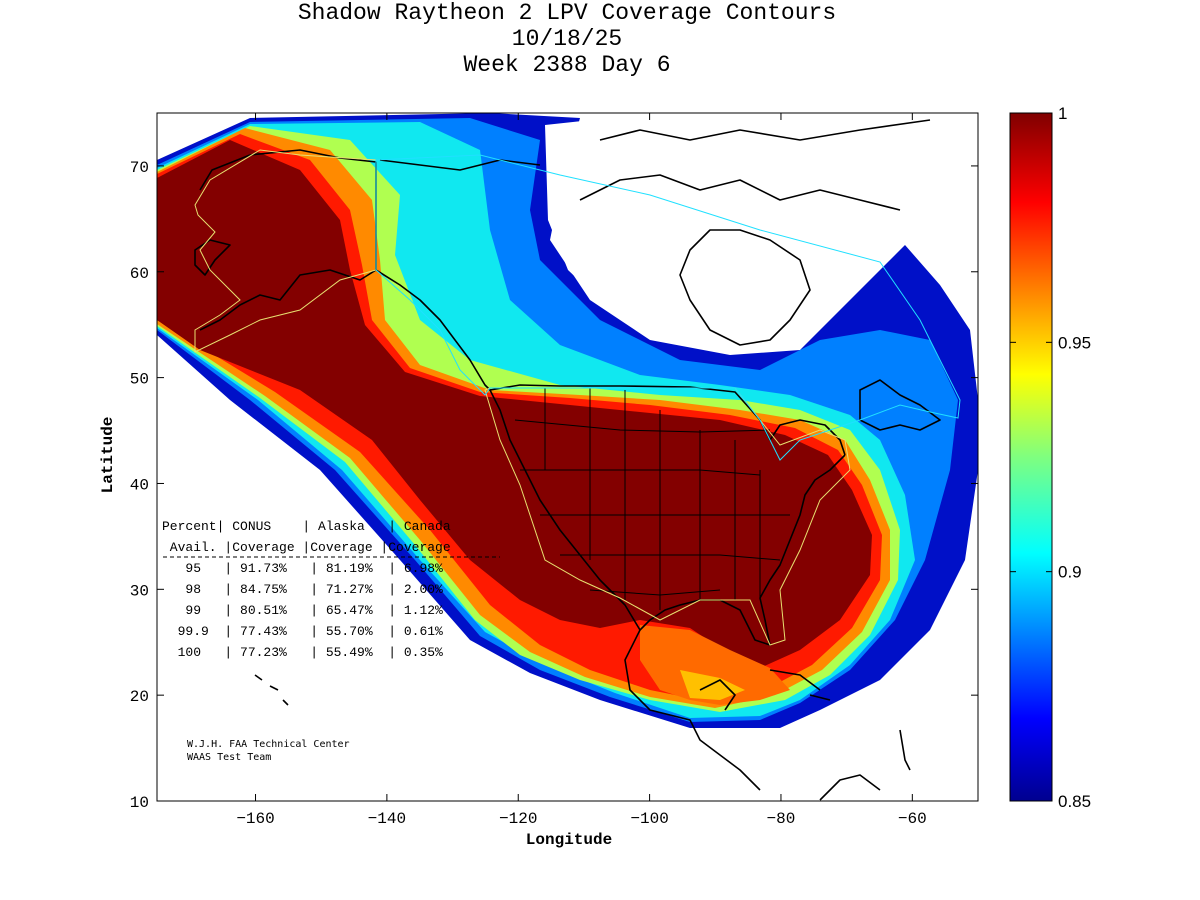 The width and height of the screenshot is (1200, 900). Describe the element at coordinates (302, 652) in the screenshot. I see `stats-row: 100 | 77.23% | 55.49% | 0.35%` at that location.